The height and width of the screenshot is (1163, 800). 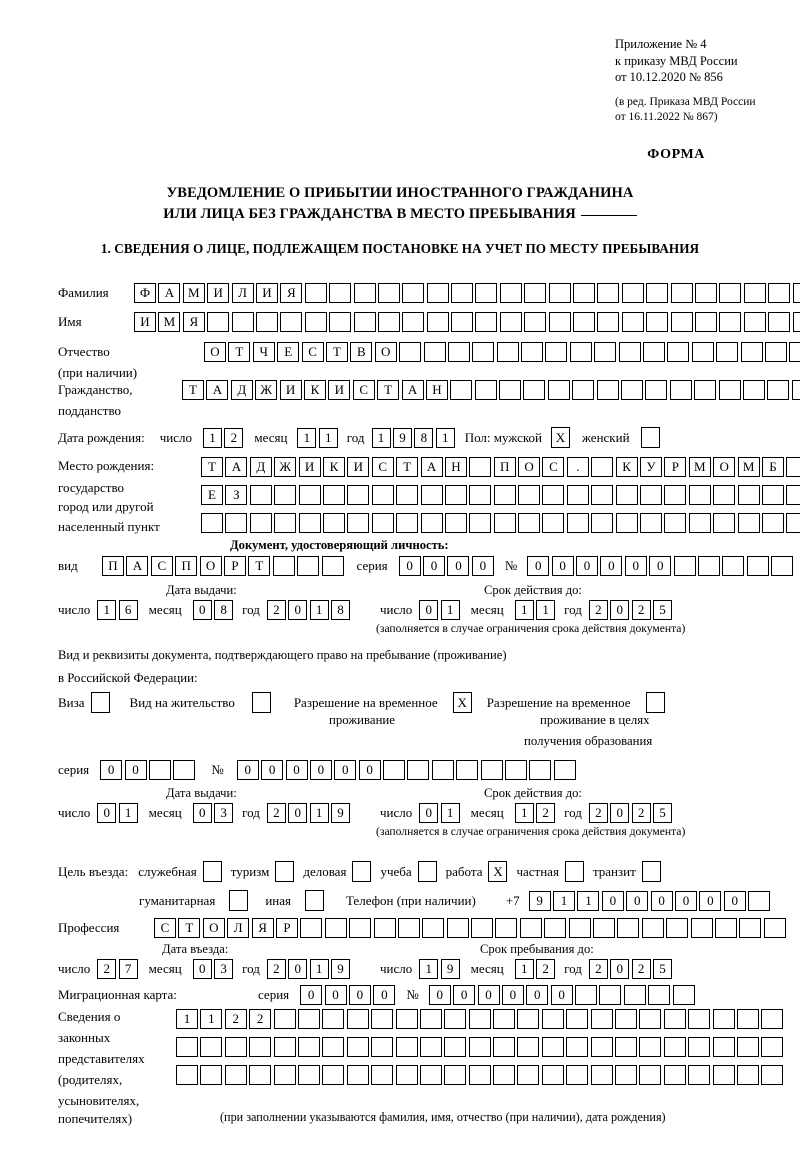 What do you see at coordinates (260, 467) in the screenshot?
I see `cell: Д` at bounding box center [260, 467].